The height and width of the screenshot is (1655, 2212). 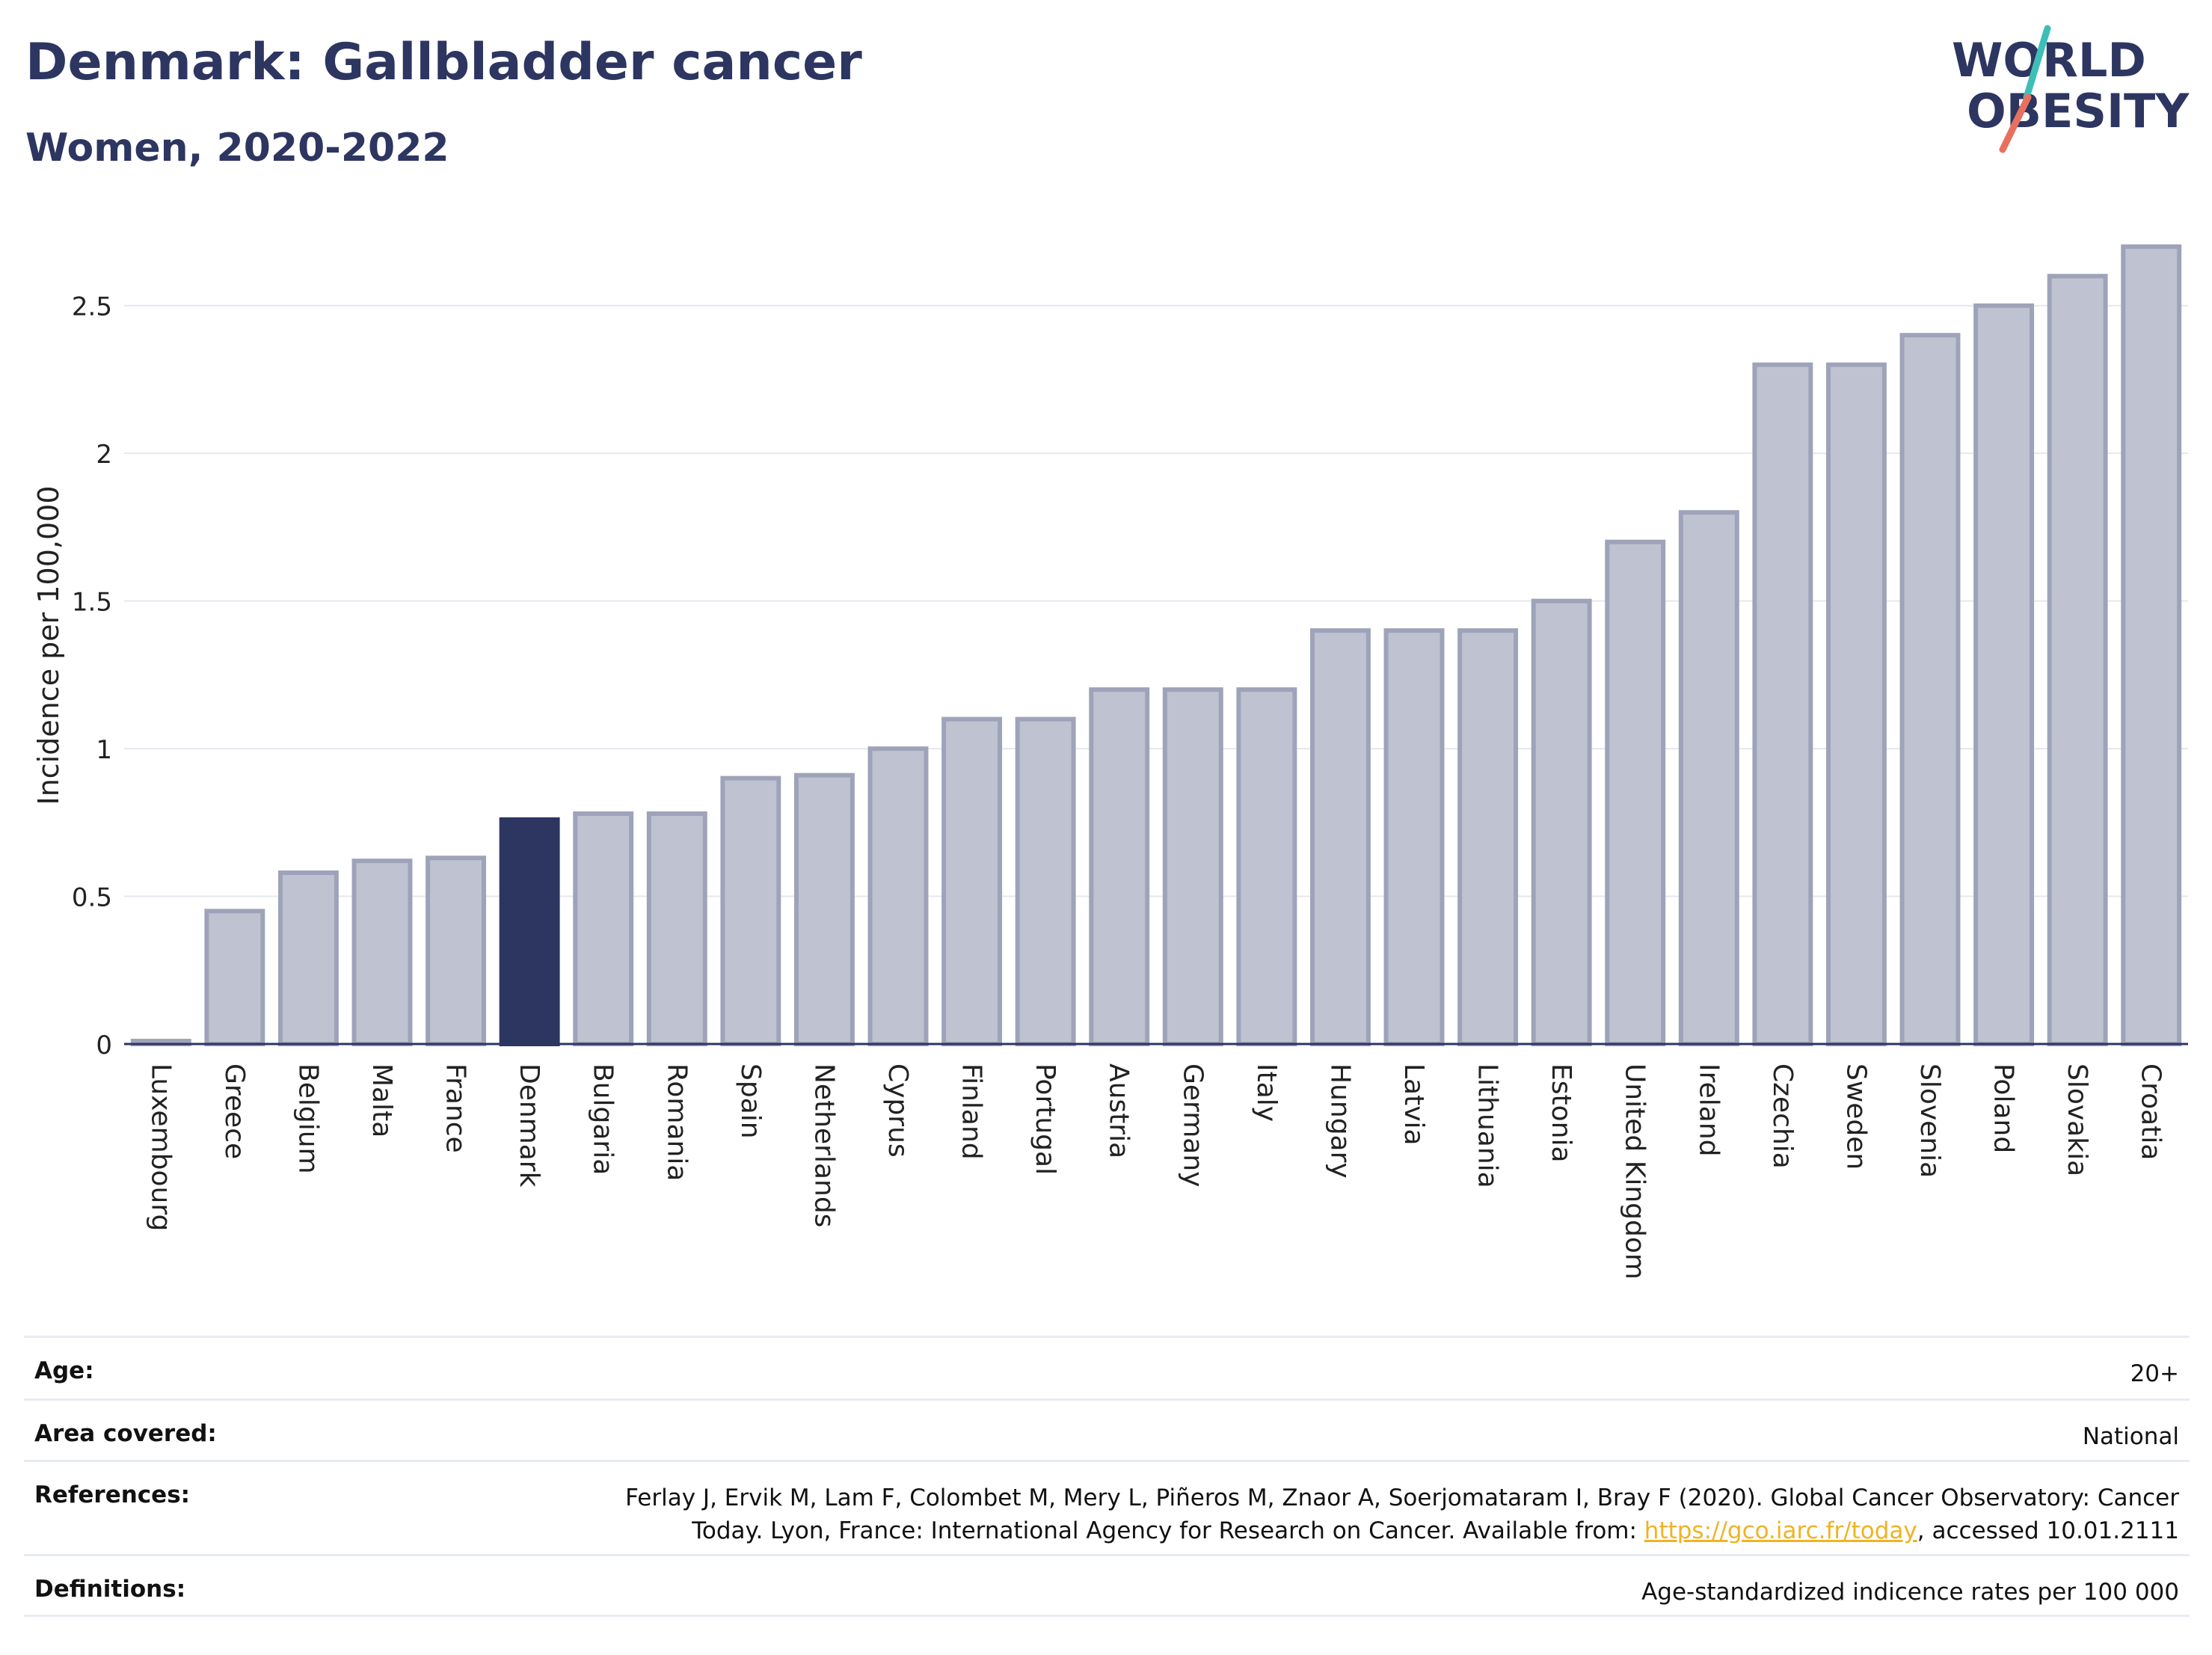 I want to click on x-tick-label: Greece, so click(x=234, y=1111).